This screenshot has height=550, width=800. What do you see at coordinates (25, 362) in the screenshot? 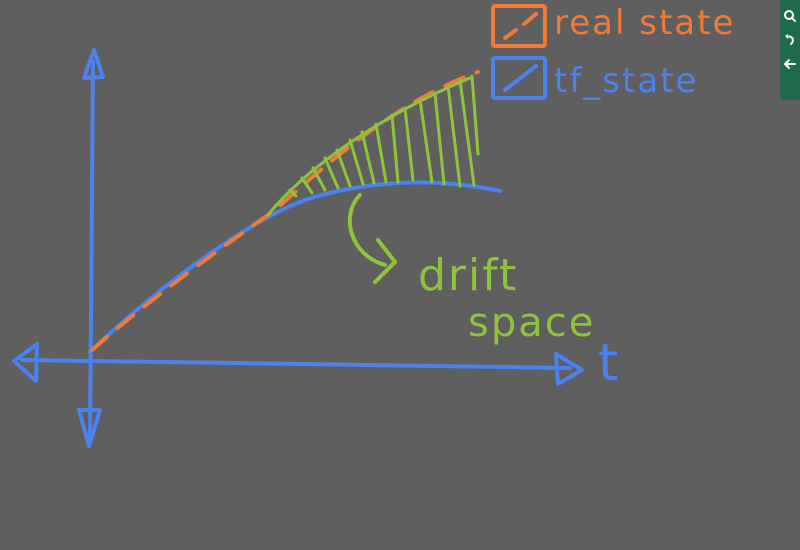
I see `x-axis-arrow-left` at bounding box center [25, 362].